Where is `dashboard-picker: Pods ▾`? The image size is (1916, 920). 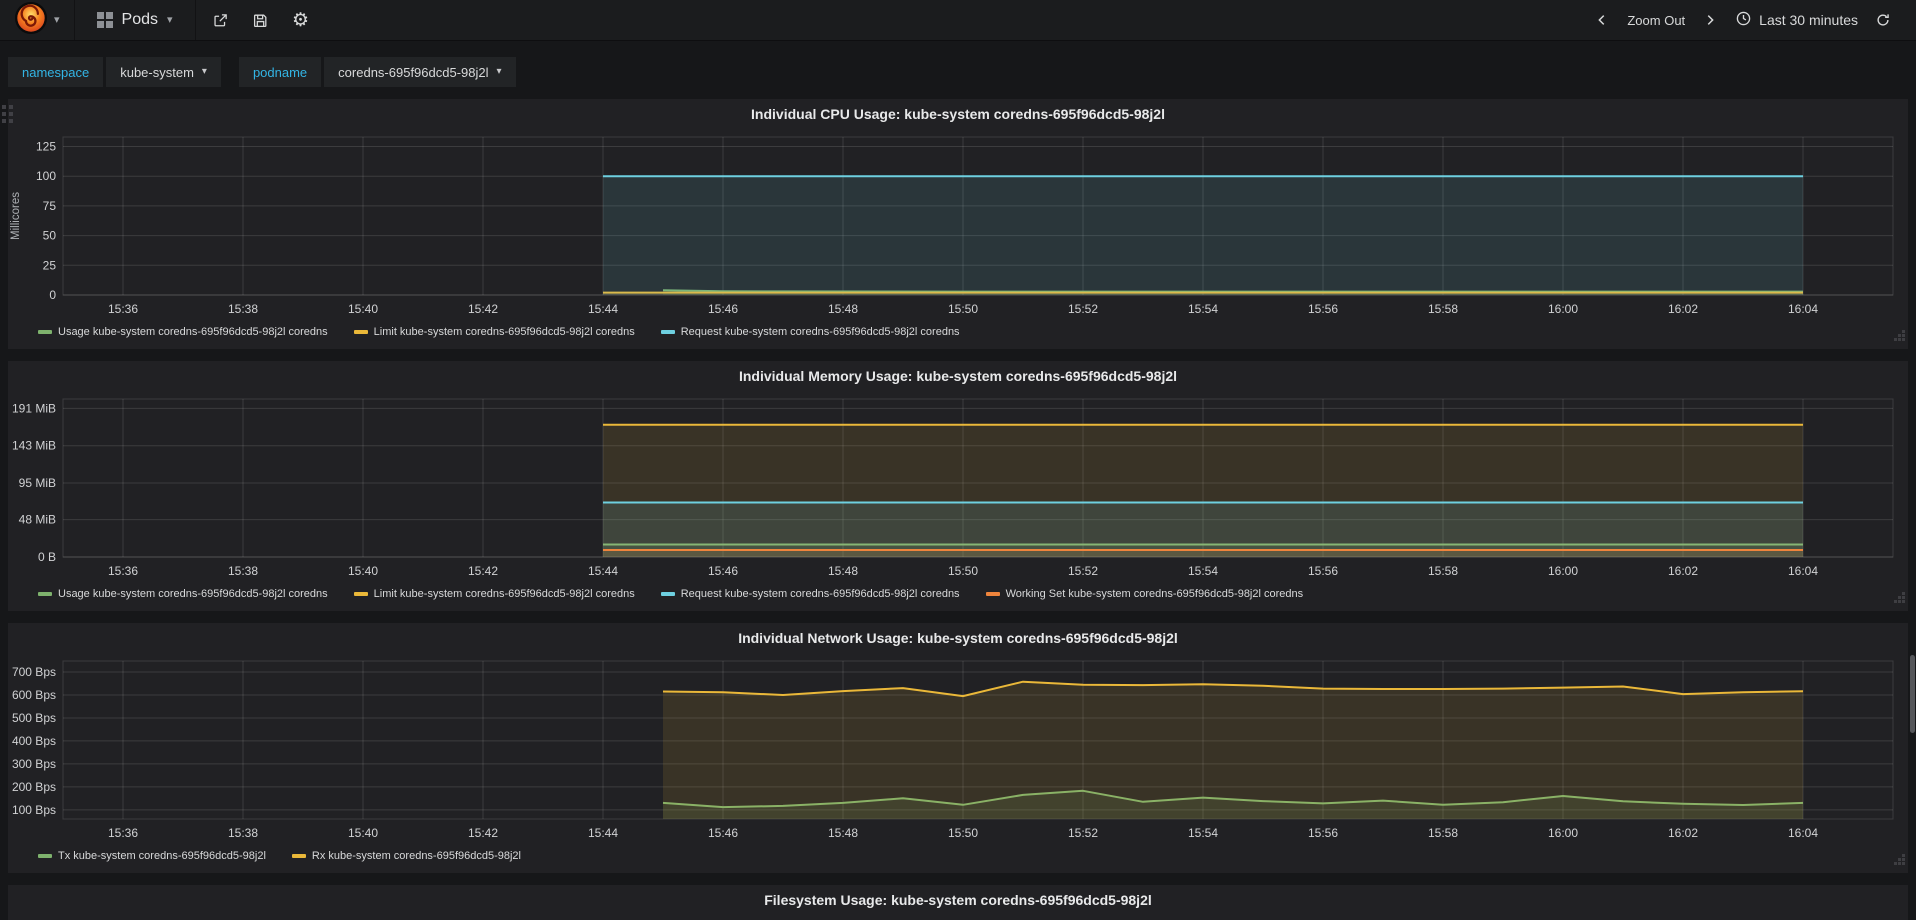 dashboard-picker: Pods ▾ is located at coordinates (135, 20).